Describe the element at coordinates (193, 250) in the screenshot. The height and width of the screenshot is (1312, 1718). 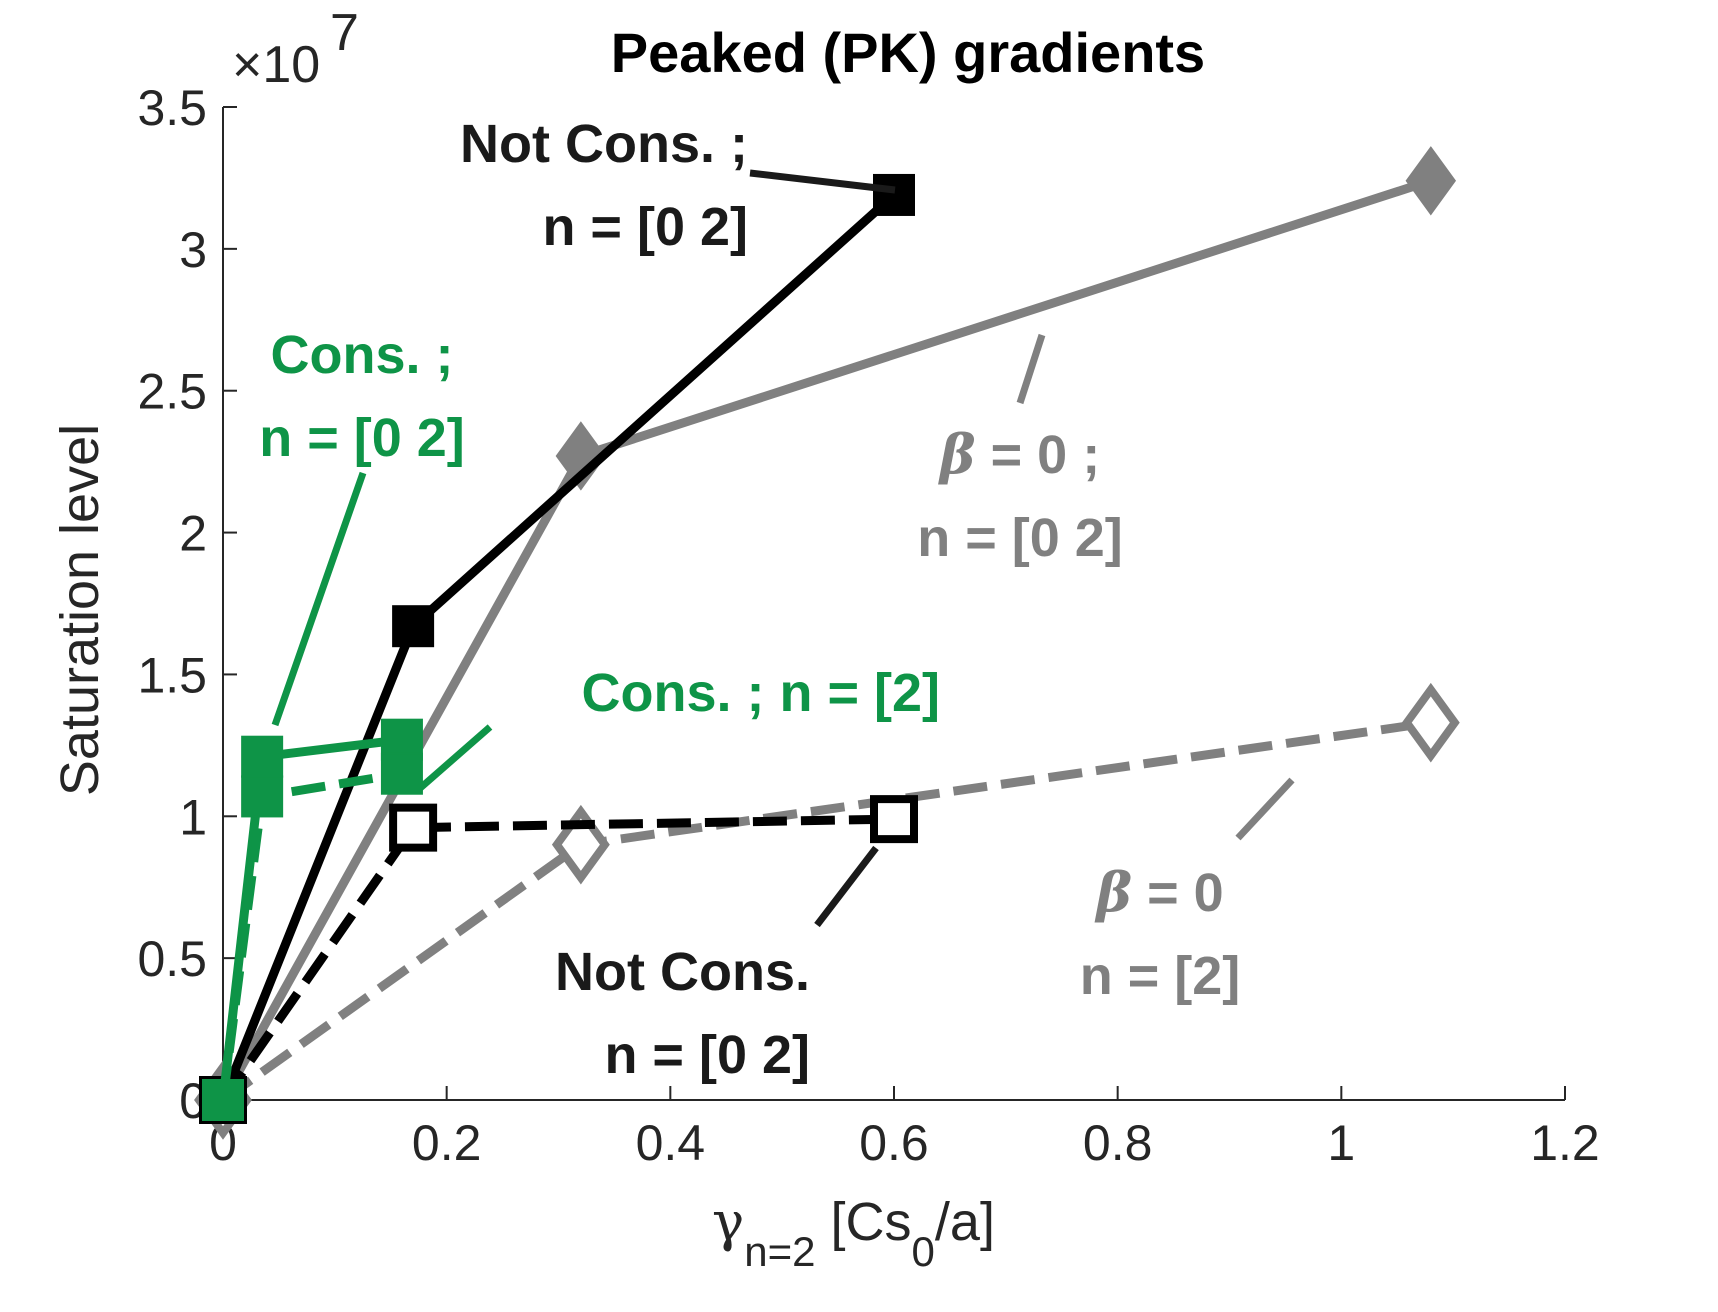
I see `y-tick-label: 3` at that location.